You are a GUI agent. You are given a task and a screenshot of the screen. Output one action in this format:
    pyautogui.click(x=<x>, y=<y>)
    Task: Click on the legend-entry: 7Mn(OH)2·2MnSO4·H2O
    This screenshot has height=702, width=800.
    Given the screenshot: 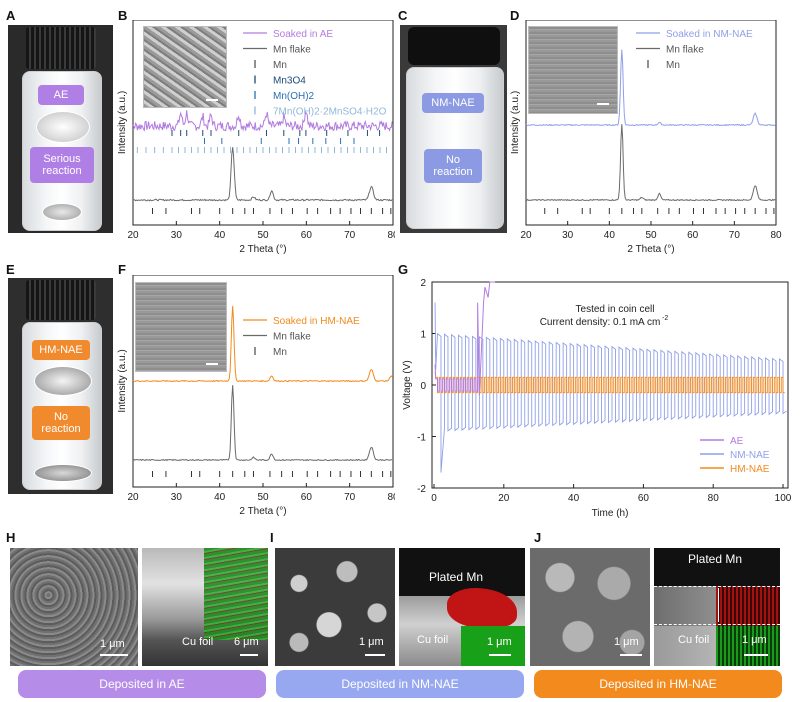 What is the action you would take?
    pyautogui.click(x=330, y=112)
    